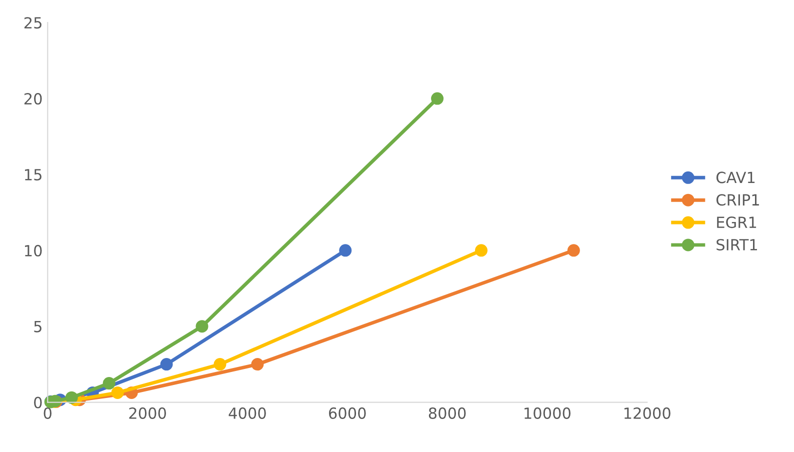 The height and width of the screenshot is (452, 794). Describe the element at coordinates (38, 326) in the screenshot. I see `y-tick-label: 5` at that location.